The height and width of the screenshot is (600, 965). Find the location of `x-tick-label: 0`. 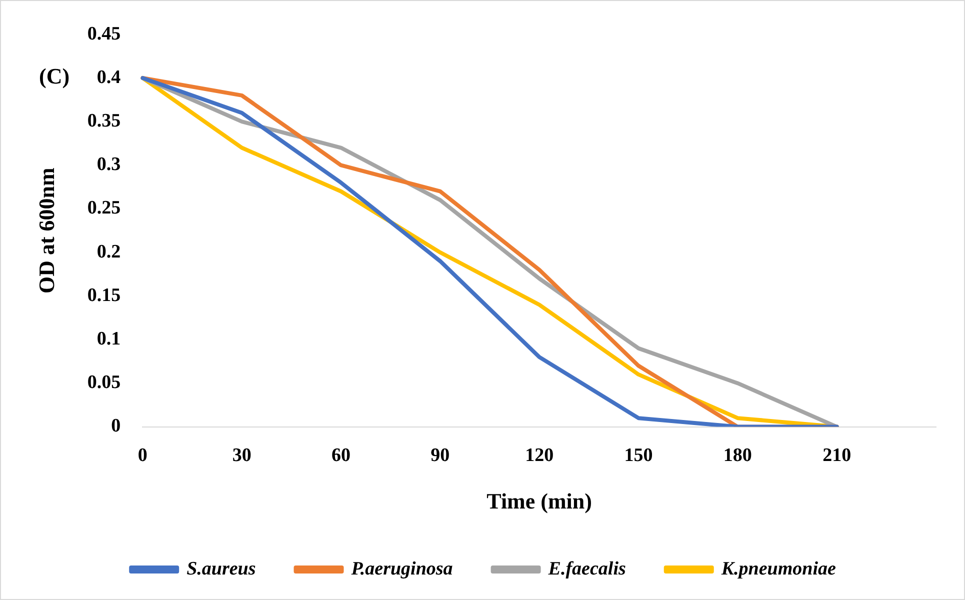

x-tick-label: 0 is located at coordinates (143, 455).